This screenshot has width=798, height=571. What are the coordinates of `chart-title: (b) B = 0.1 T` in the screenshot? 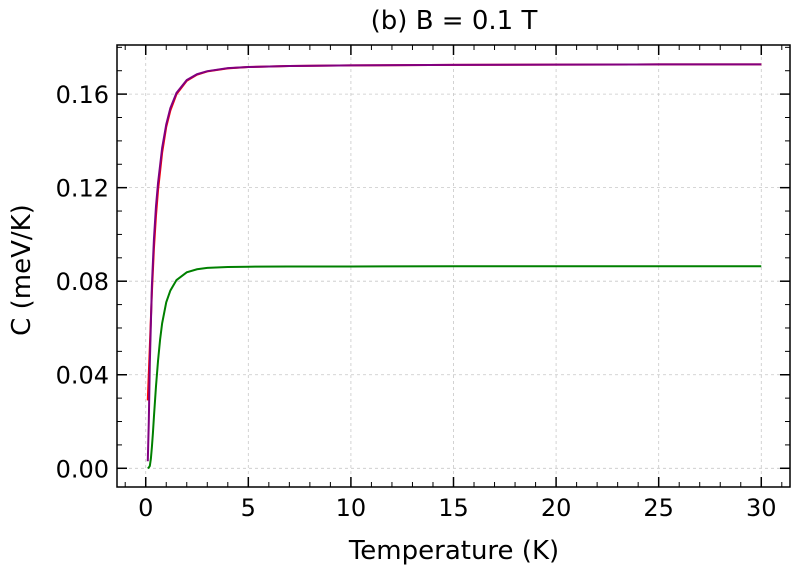 It's located at (454, 21).